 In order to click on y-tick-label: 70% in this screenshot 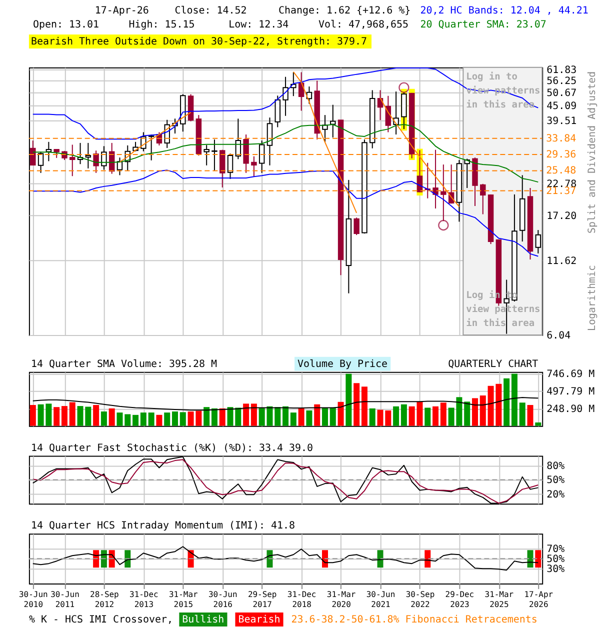, I will do `click(555, 550)`.